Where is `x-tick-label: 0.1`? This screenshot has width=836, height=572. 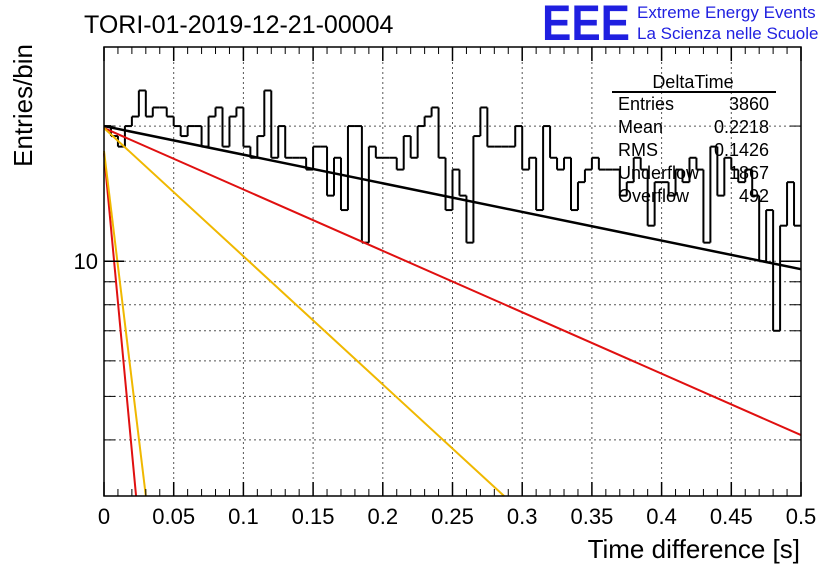 x-tick-label: 0.1 is located at coordinates (243, 516).